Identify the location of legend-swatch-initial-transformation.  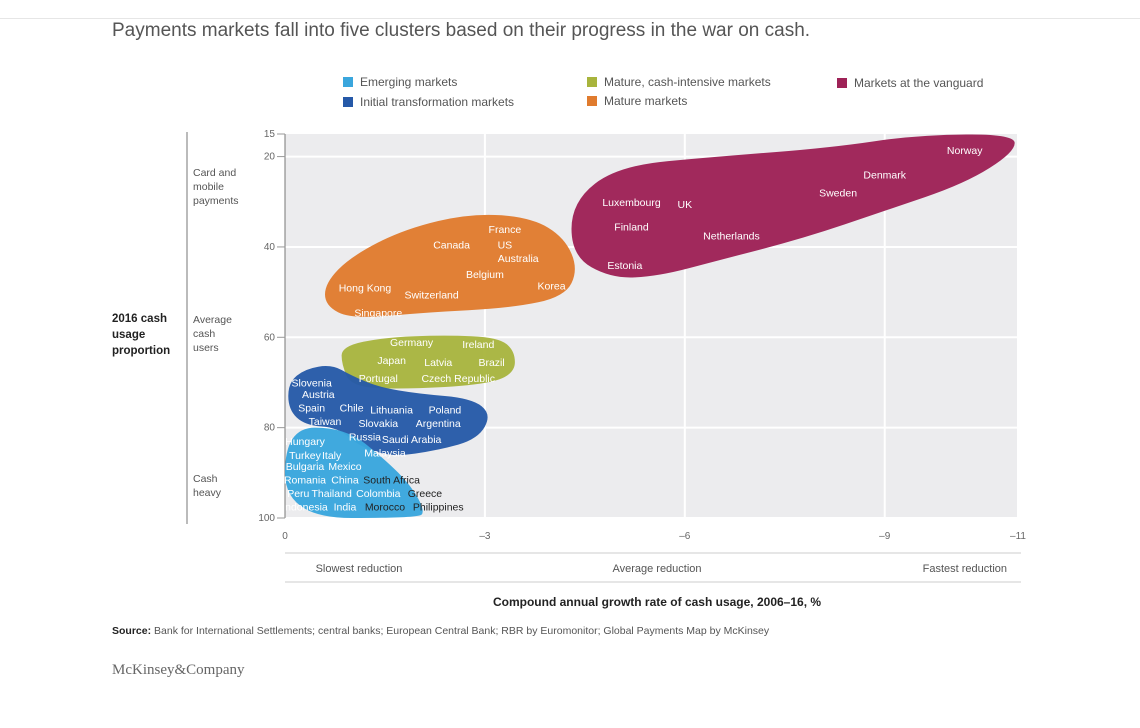
(348, 102).